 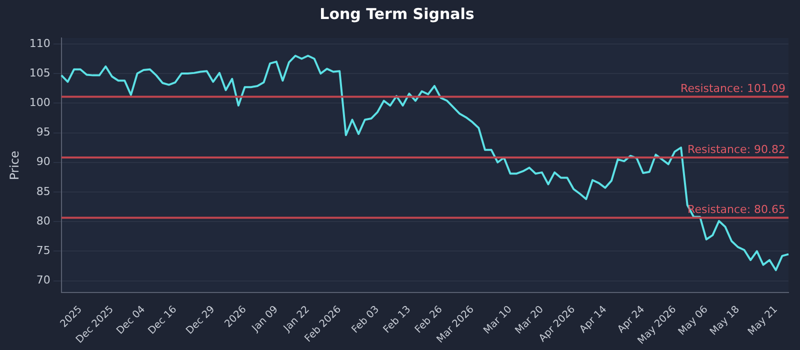 What do you see at coordinates (131, 320) in the screenshot?
I see `x-tick-label: Dec 04` at bounding box center [131, 320].